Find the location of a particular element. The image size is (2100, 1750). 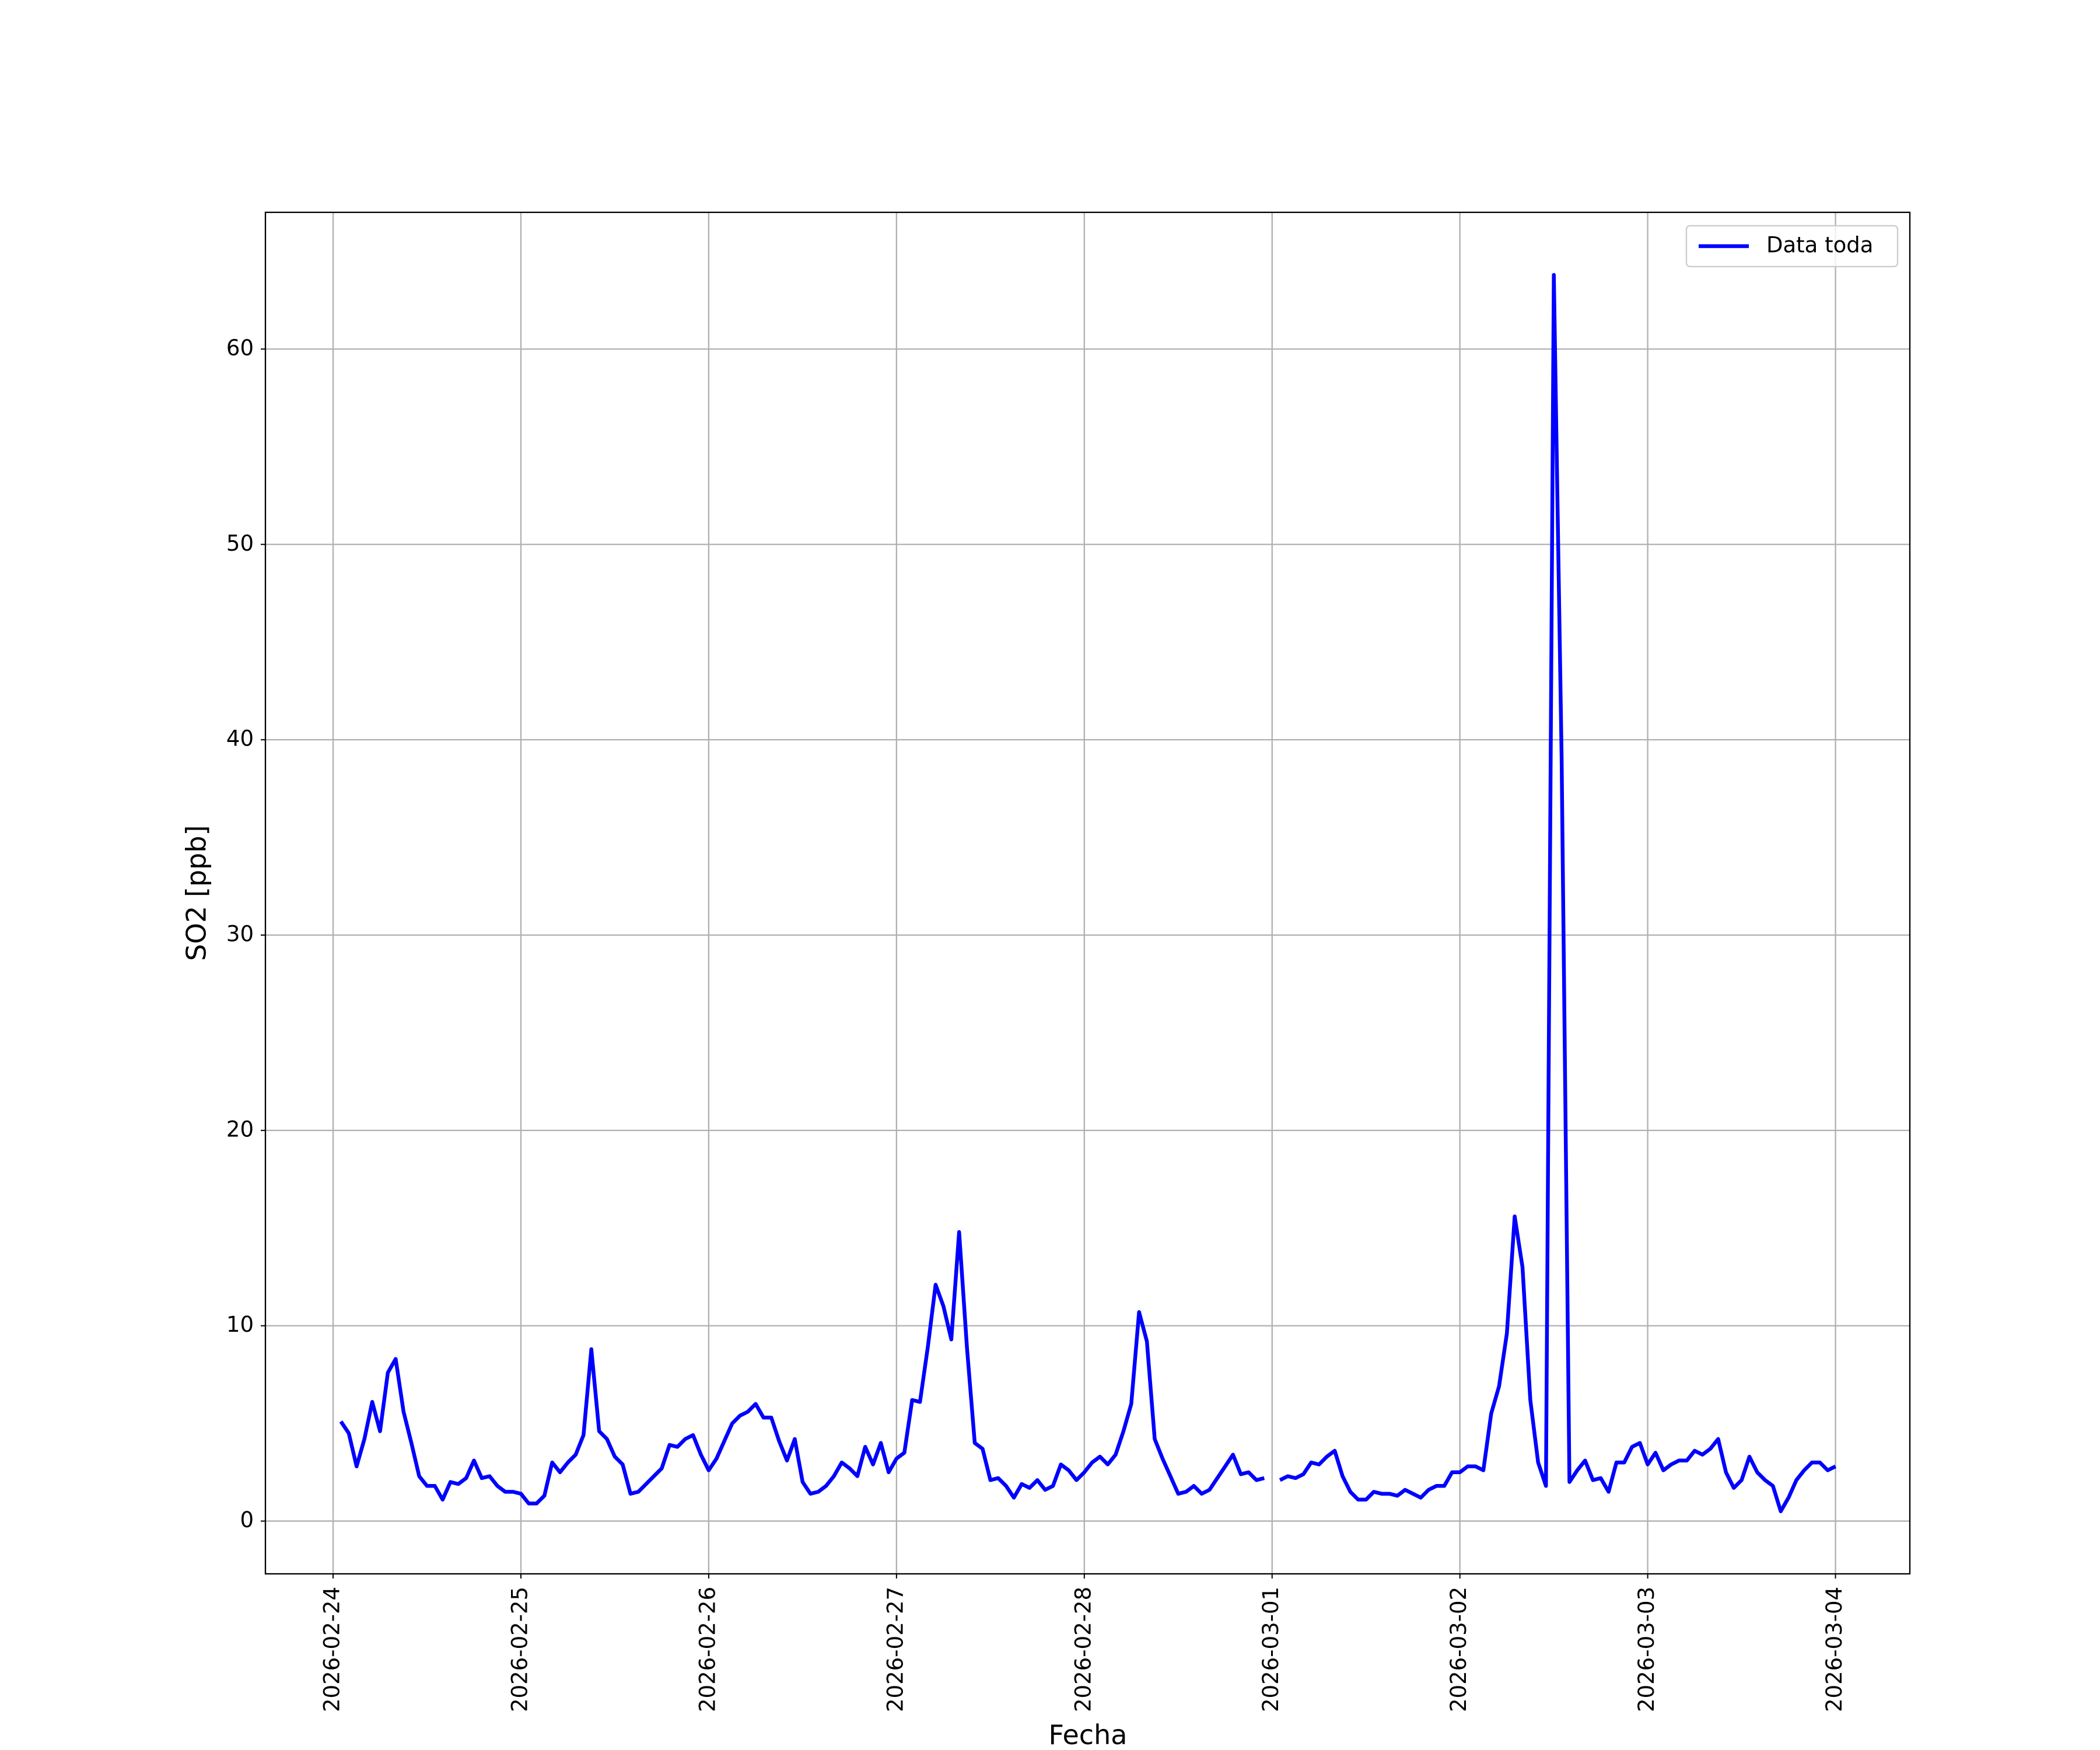

y-tick-label: 60 is located at coordinates (240, 347).